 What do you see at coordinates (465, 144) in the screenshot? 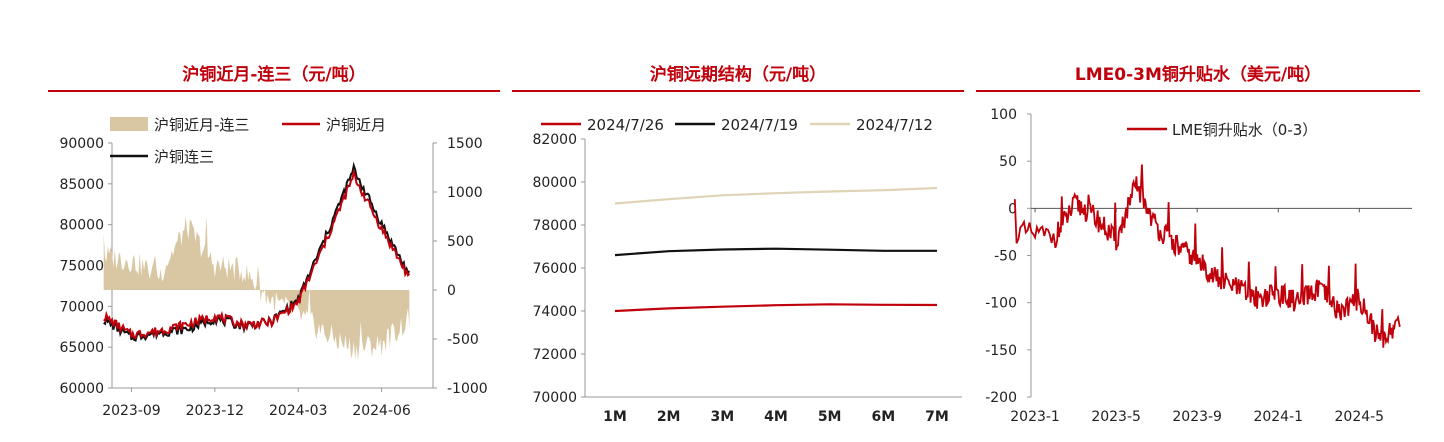
I see `y-right-tick-label: 1500` at bounding box center [465, 144].